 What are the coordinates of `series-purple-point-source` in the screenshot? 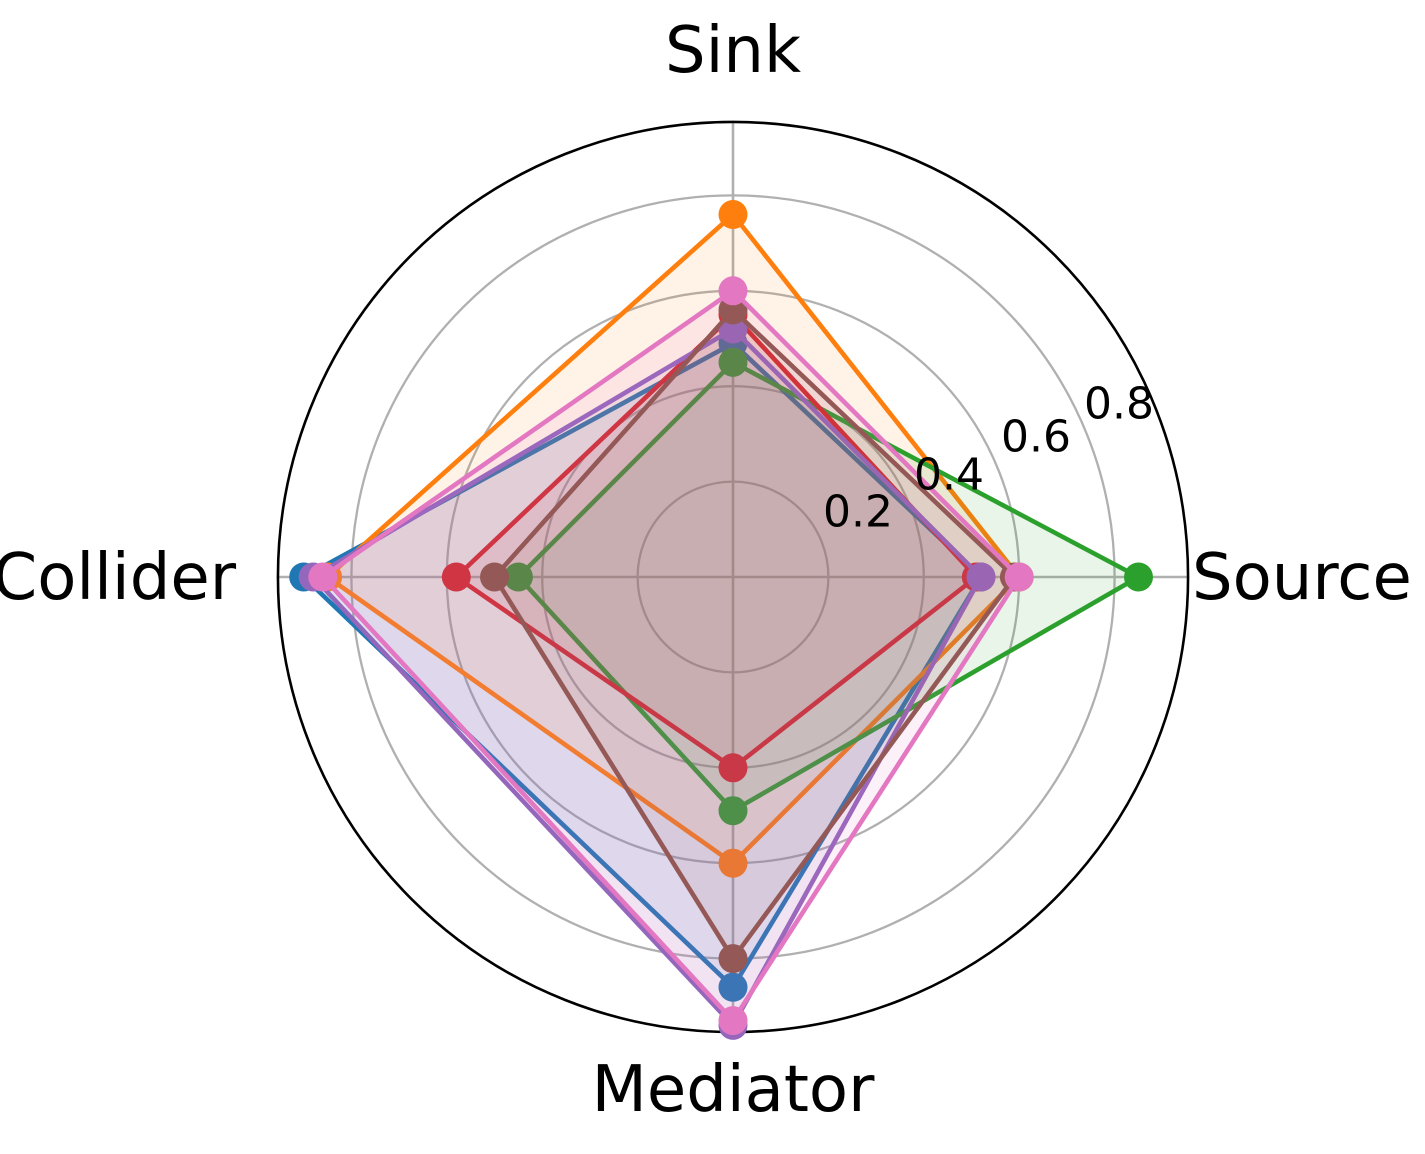 It's located at (981, 577).